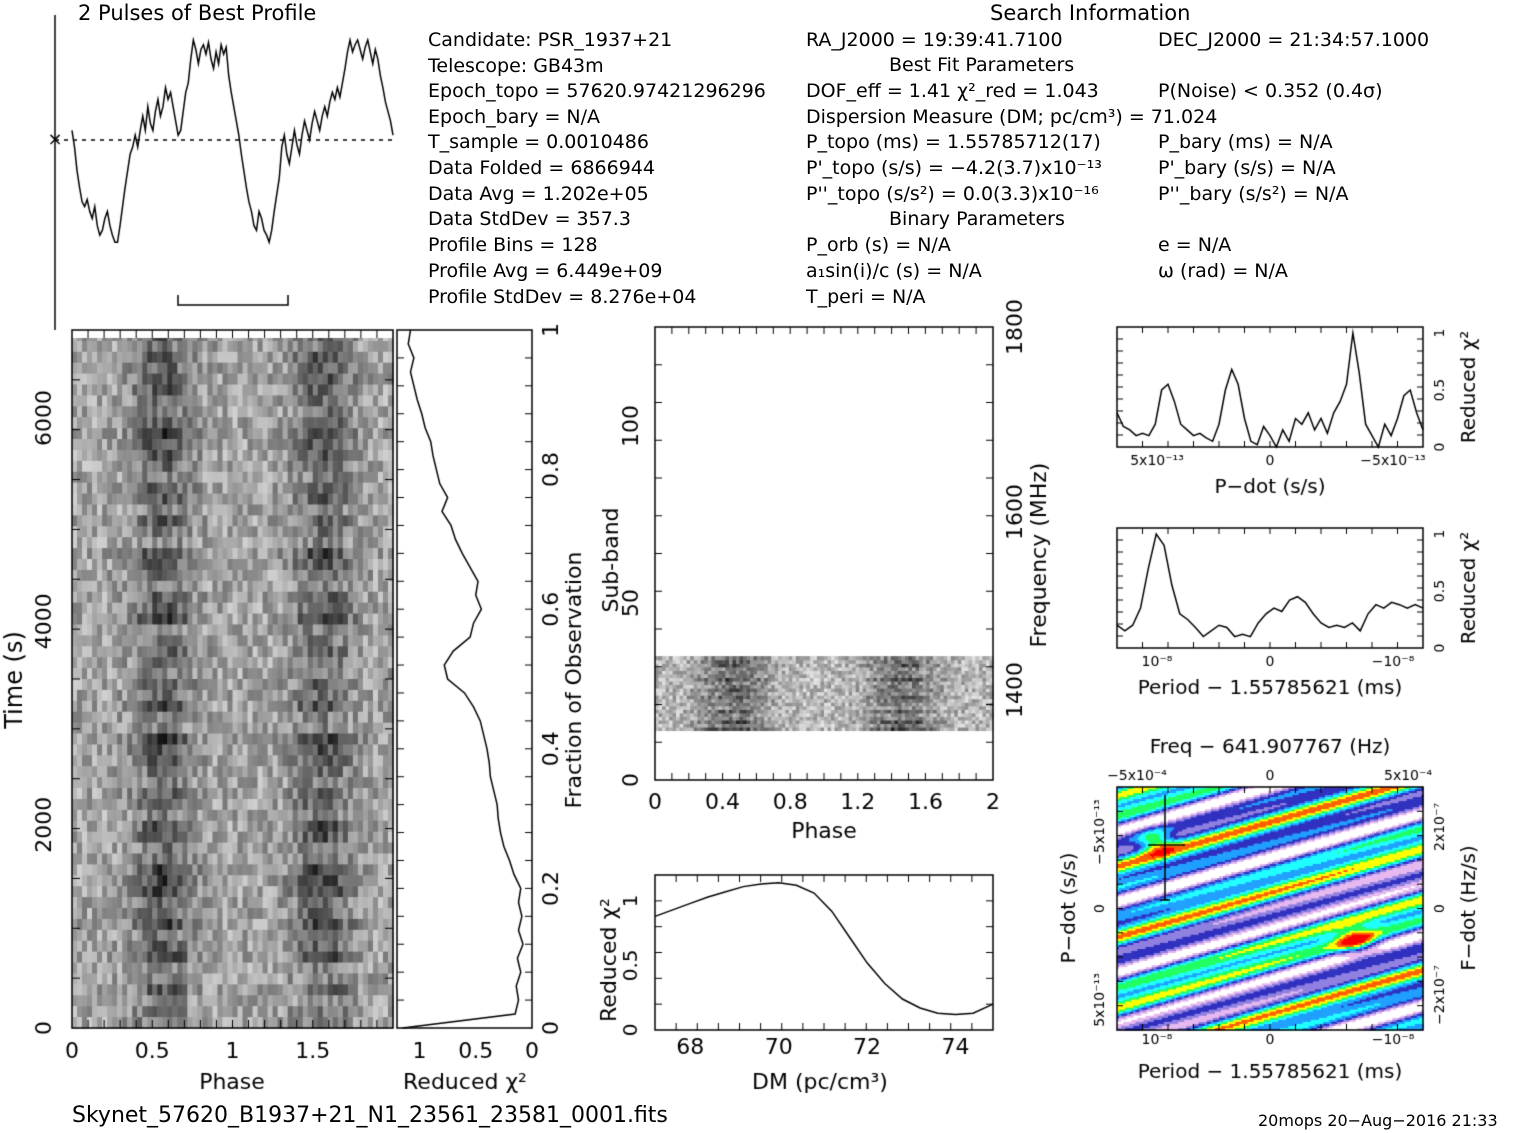 The width and height of the screenshot is (1517, 1133). I want to click on info-data-folded: Data Folded = 6866944, so click(541, 168).